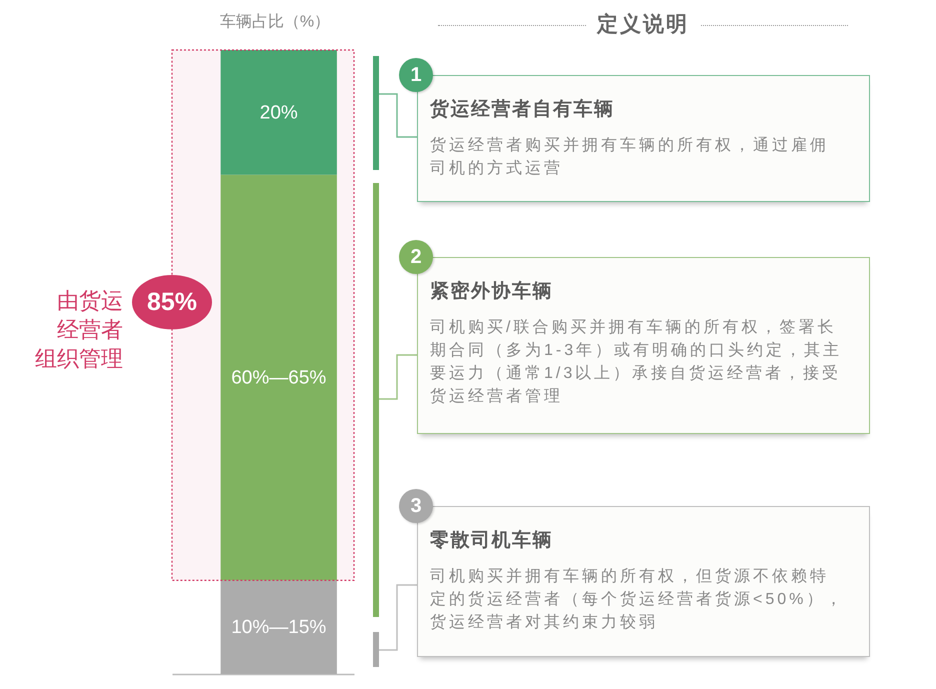  What do you see at coordinates (522, 110) in the screenshot?
I see `text: 货运经营者自有车辆` at bounding box center [522, 110].